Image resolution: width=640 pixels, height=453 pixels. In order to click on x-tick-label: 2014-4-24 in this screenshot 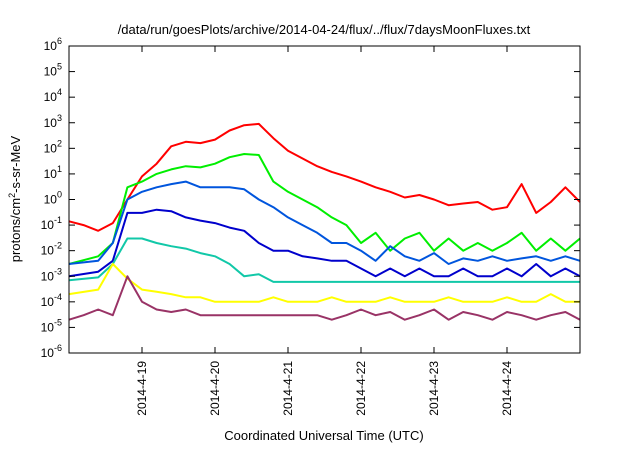, I will do `click(507, 388)`.